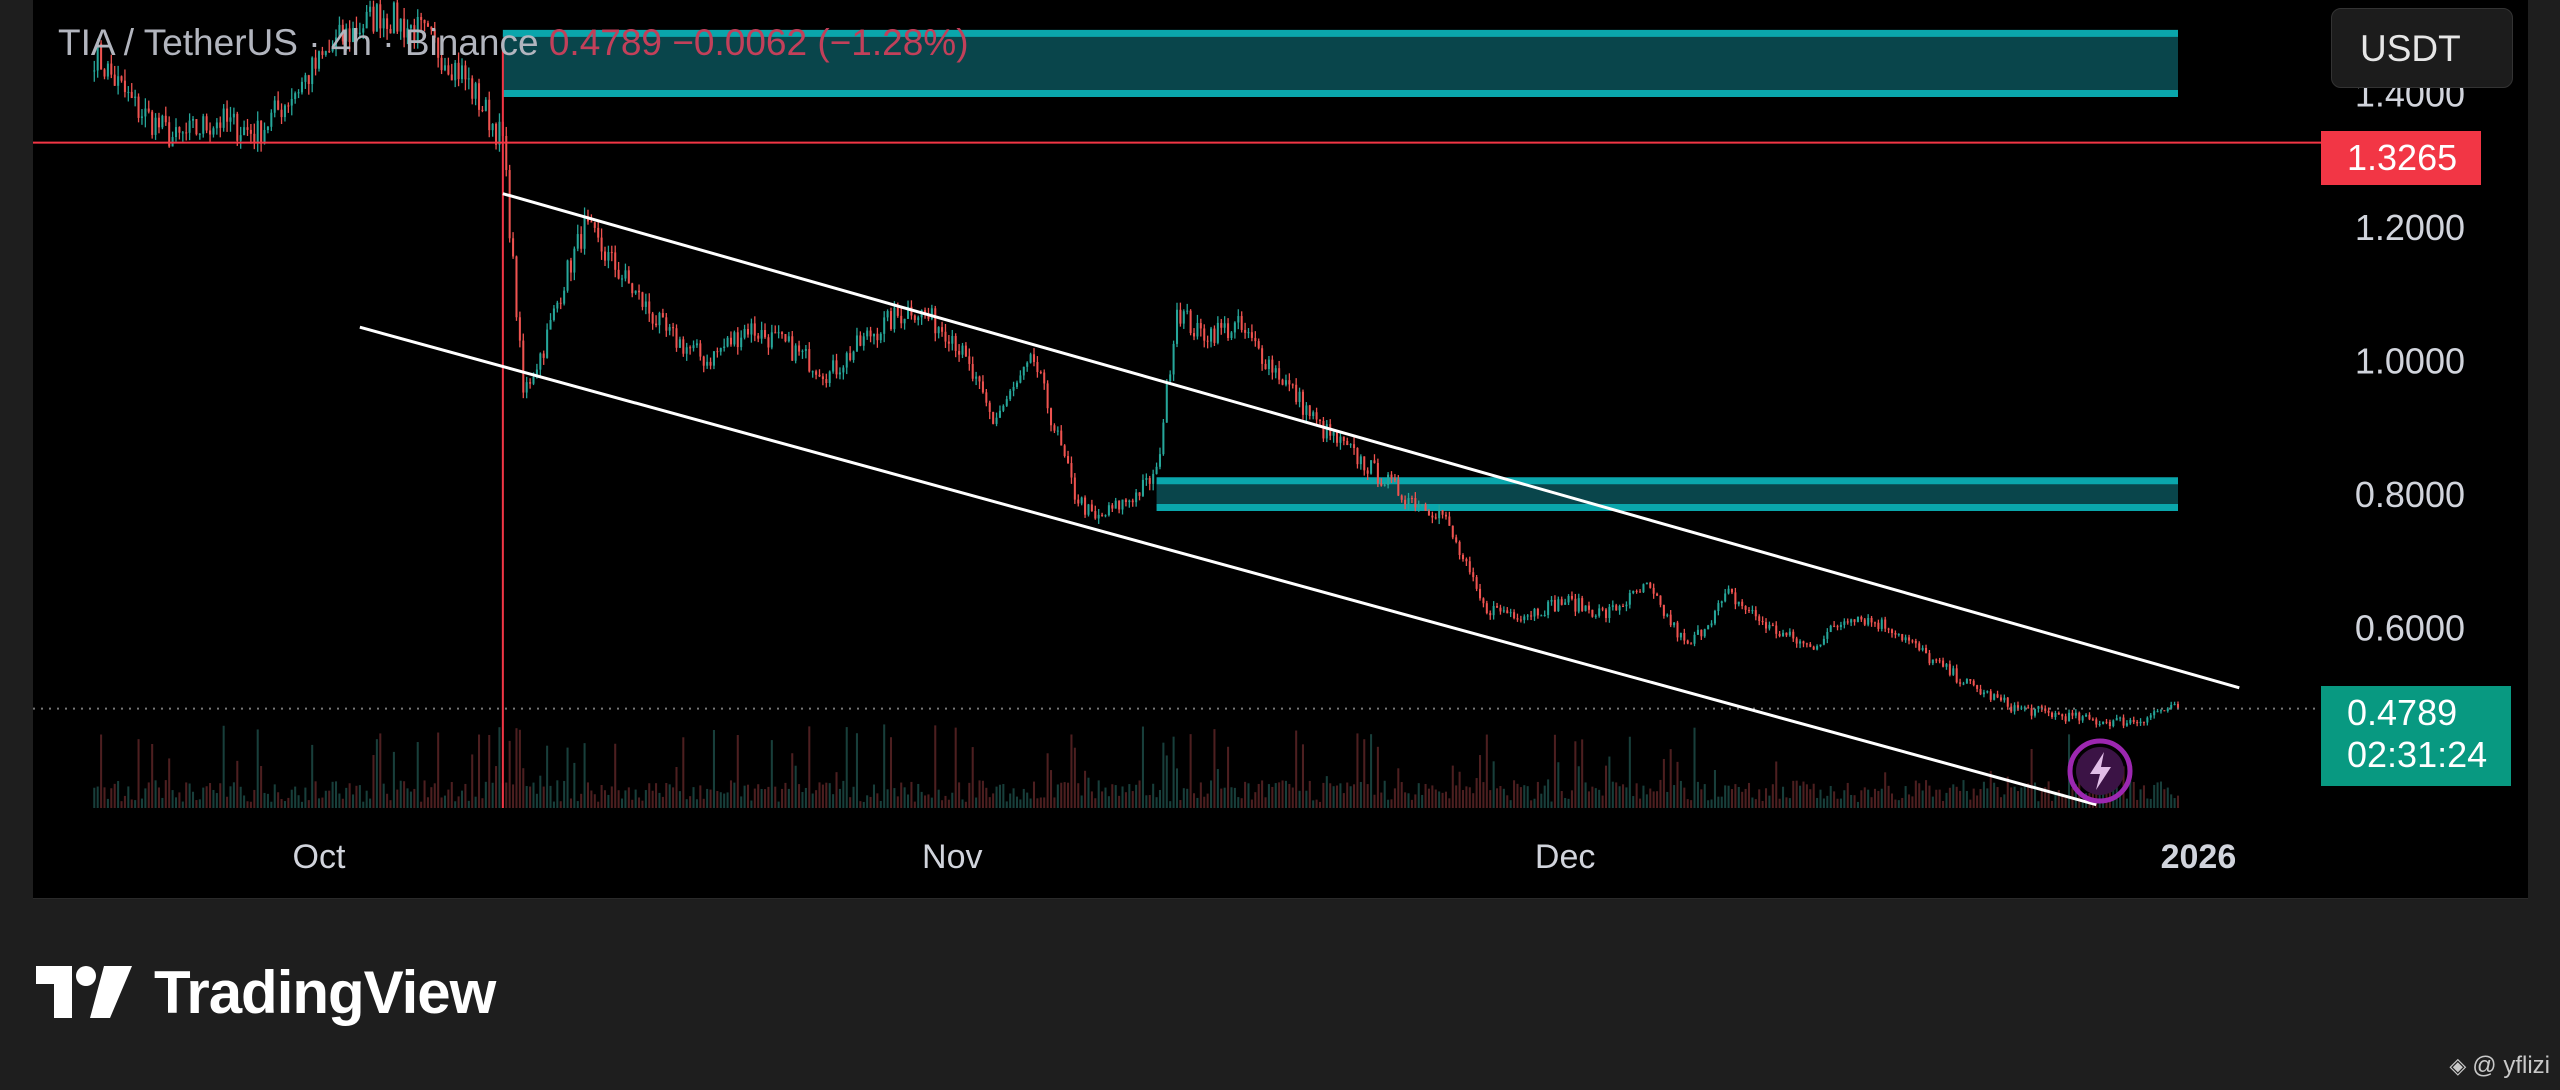  Describe the element at coordinates (2422, 48) in the screenshot. I see `currency-button: USDT` at that location.